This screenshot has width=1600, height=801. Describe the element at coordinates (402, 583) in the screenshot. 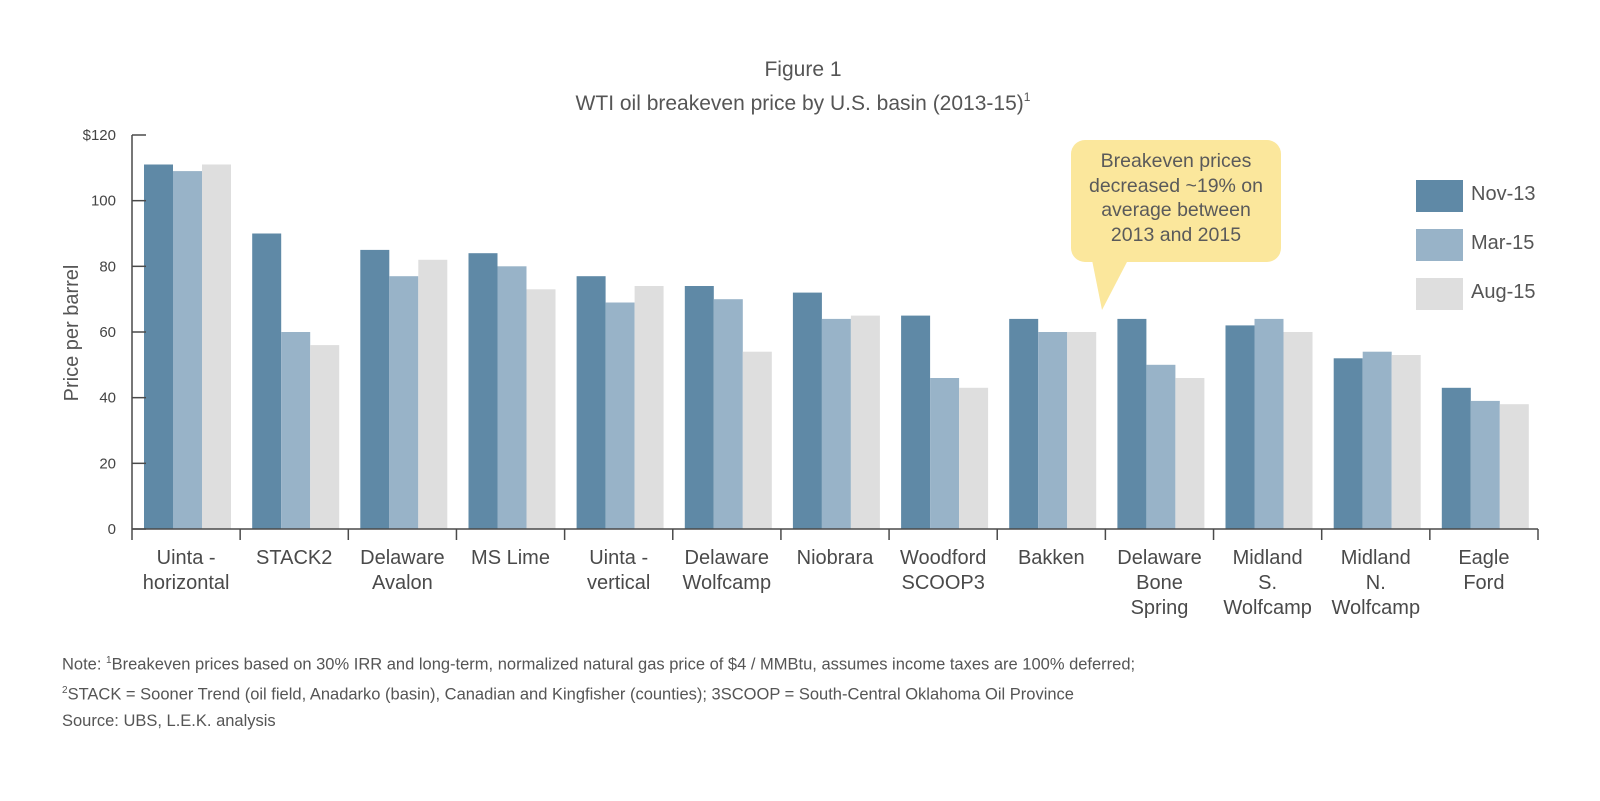

I see `x-tick-label-line: Avalon` at that location.